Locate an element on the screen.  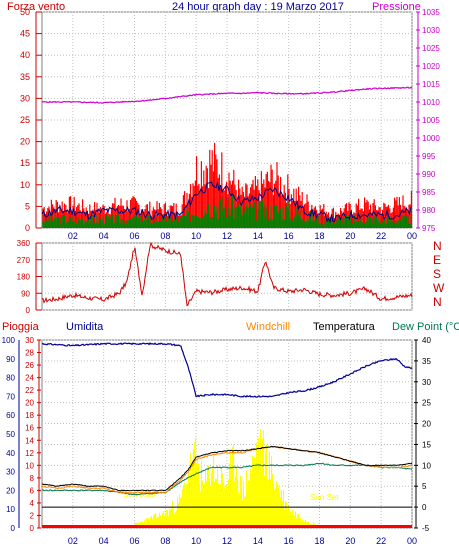
temp-x-tick-label: 10 is located at coordinates (196, 541).